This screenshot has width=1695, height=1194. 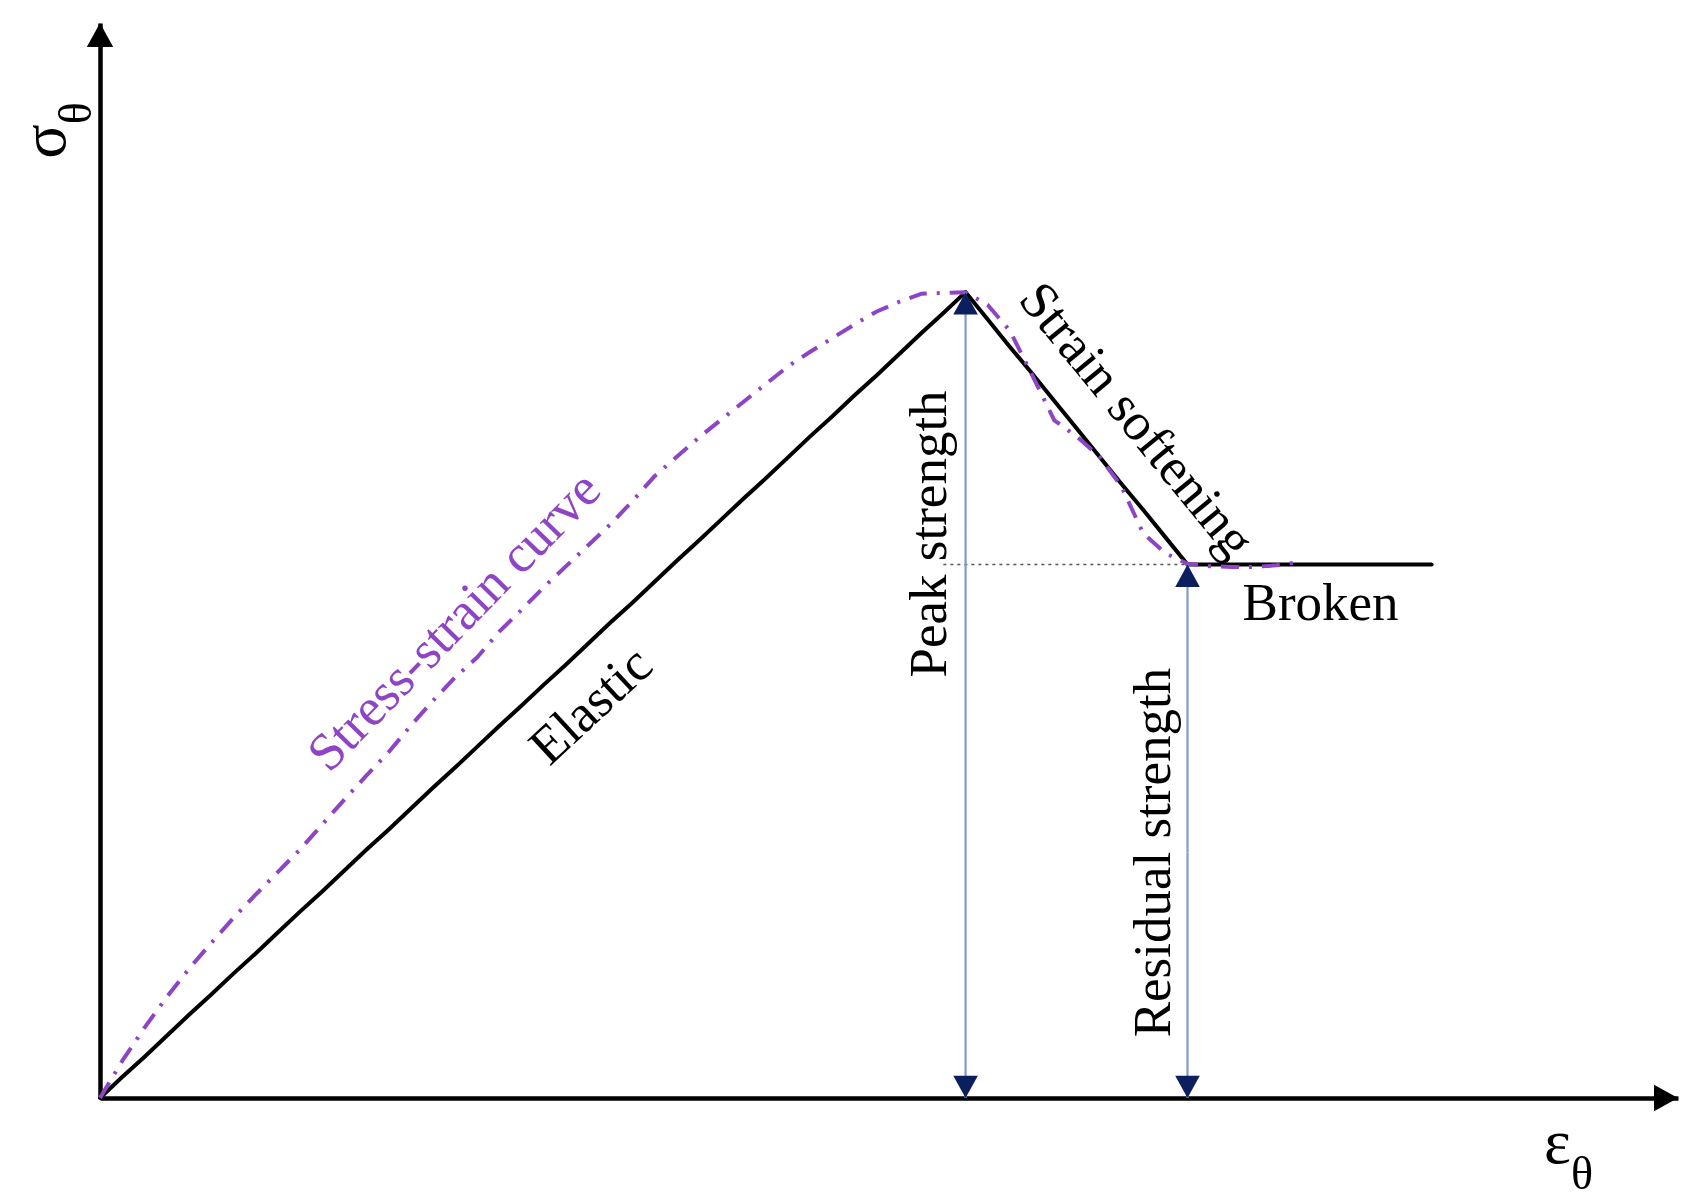 I want to click on series-label: Broken, so click(x=1320, y=601).